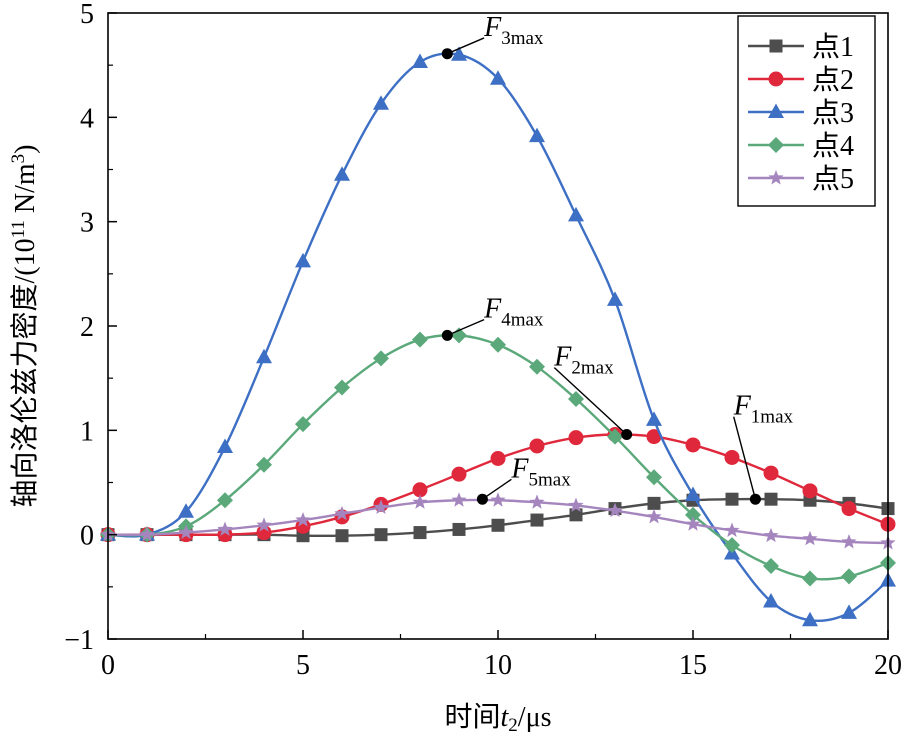 The width and height of the screenshot is (903, 737). What do you see at coordinates (513, 312) in the screenshot?
I see `annotation-label: F4max` at bounding box center [513, 312].